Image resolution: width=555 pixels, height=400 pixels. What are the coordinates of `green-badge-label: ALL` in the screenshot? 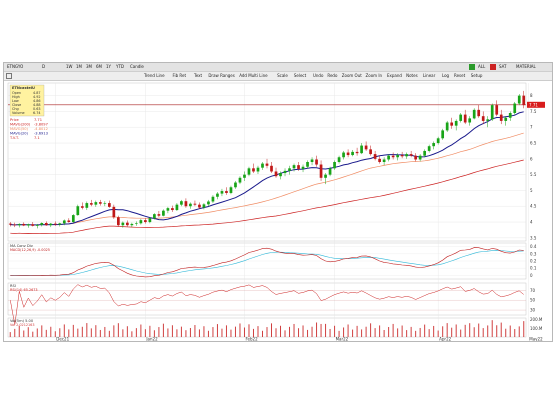 It's located at (482, 66).